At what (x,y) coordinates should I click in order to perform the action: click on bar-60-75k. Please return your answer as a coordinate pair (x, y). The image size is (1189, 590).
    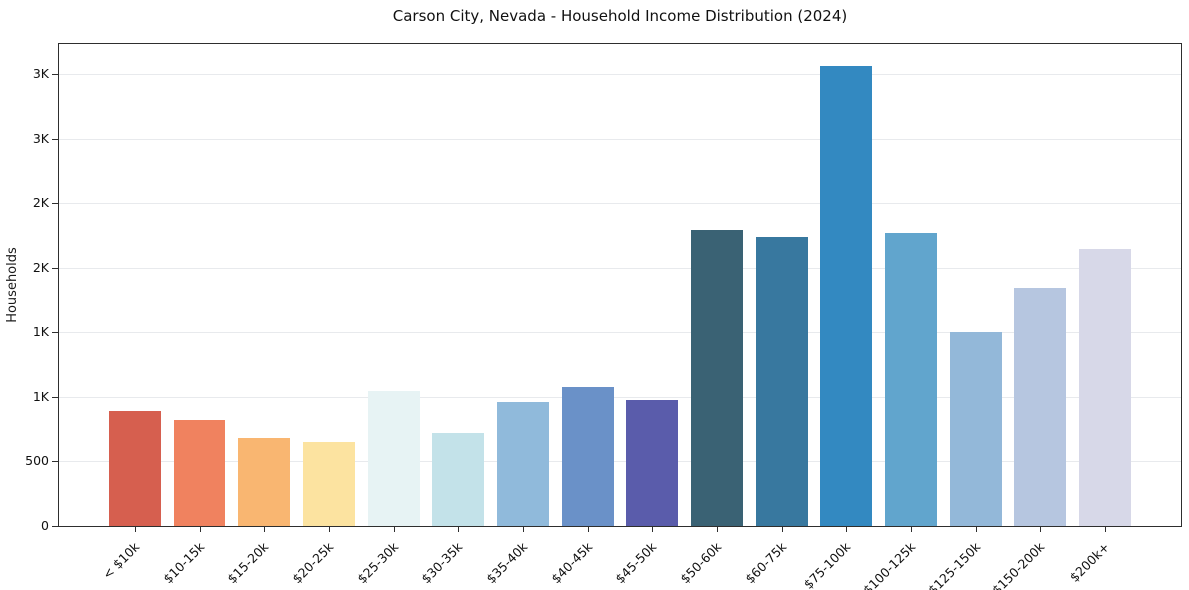
    Looking at the image, I should click on (781, 381).